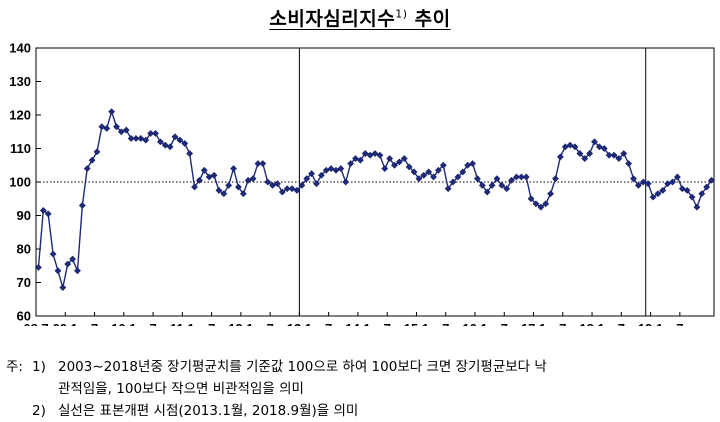 This screenshot has width=720, height=422. Describe the element at coordinates (123, 323) in the screenshot. I see `x-tick-label: 10.1` at that location.